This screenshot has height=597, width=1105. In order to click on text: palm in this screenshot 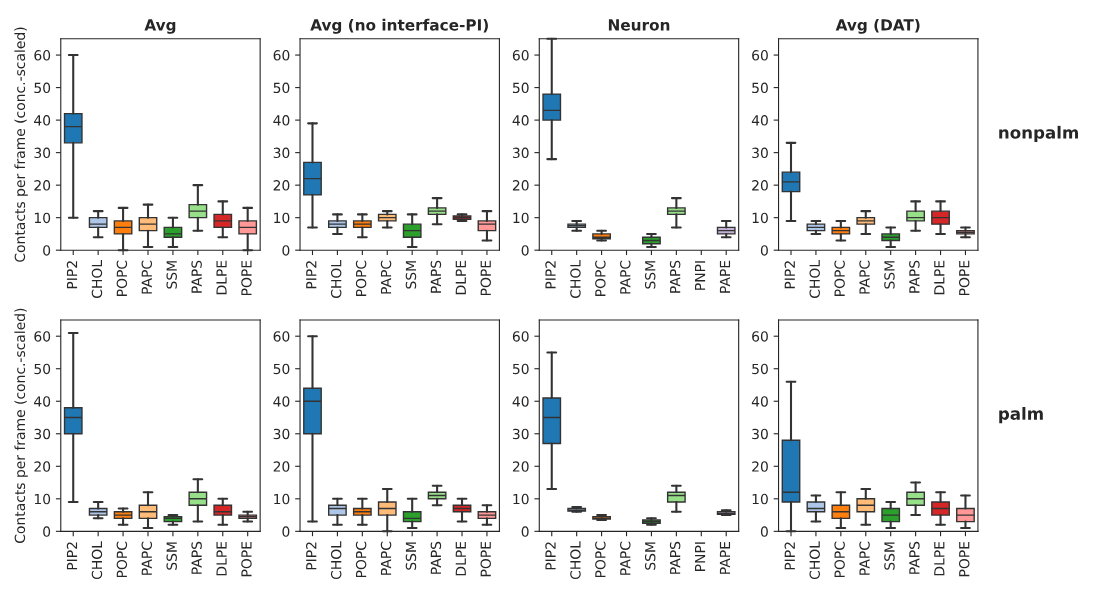, I will do `click(1021, 415)`.